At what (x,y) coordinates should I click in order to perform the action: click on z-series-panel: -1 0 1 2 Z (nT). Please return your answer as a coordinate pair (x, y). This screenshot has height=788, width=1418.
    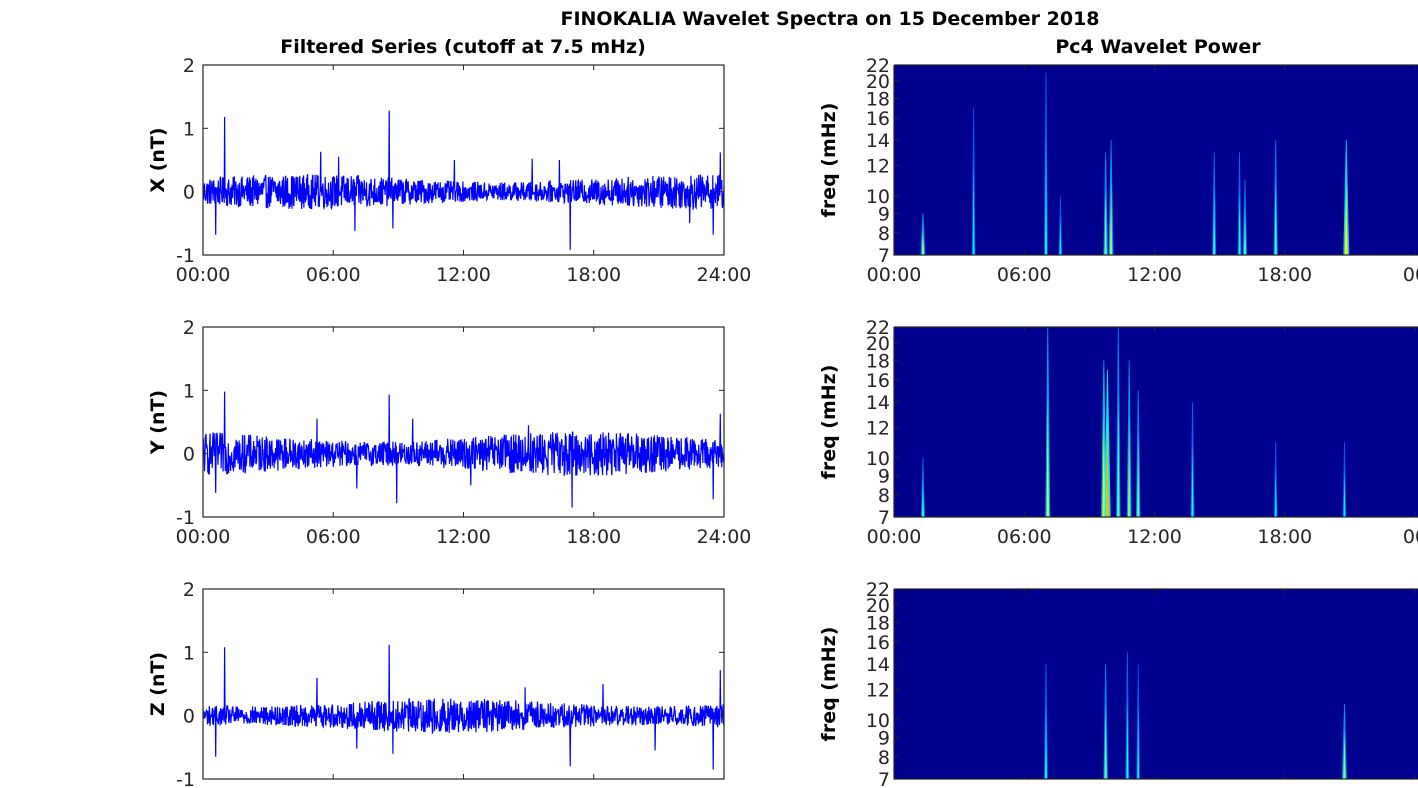
    Looking at the image, I should click on (436, 683).